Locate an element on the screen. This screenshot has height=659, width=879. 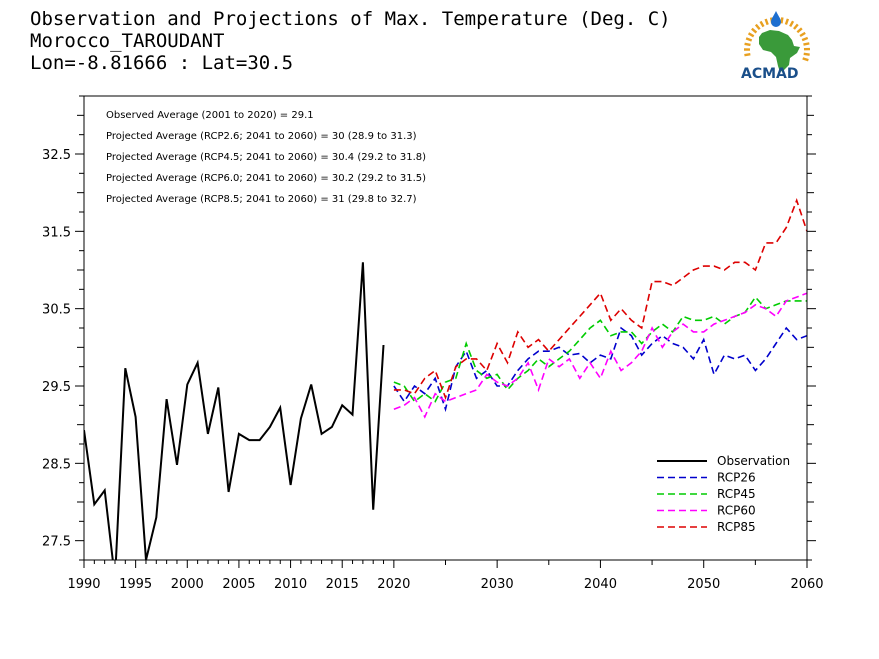
y-tick-label: 29.5 is located at coordinates (56, 387).